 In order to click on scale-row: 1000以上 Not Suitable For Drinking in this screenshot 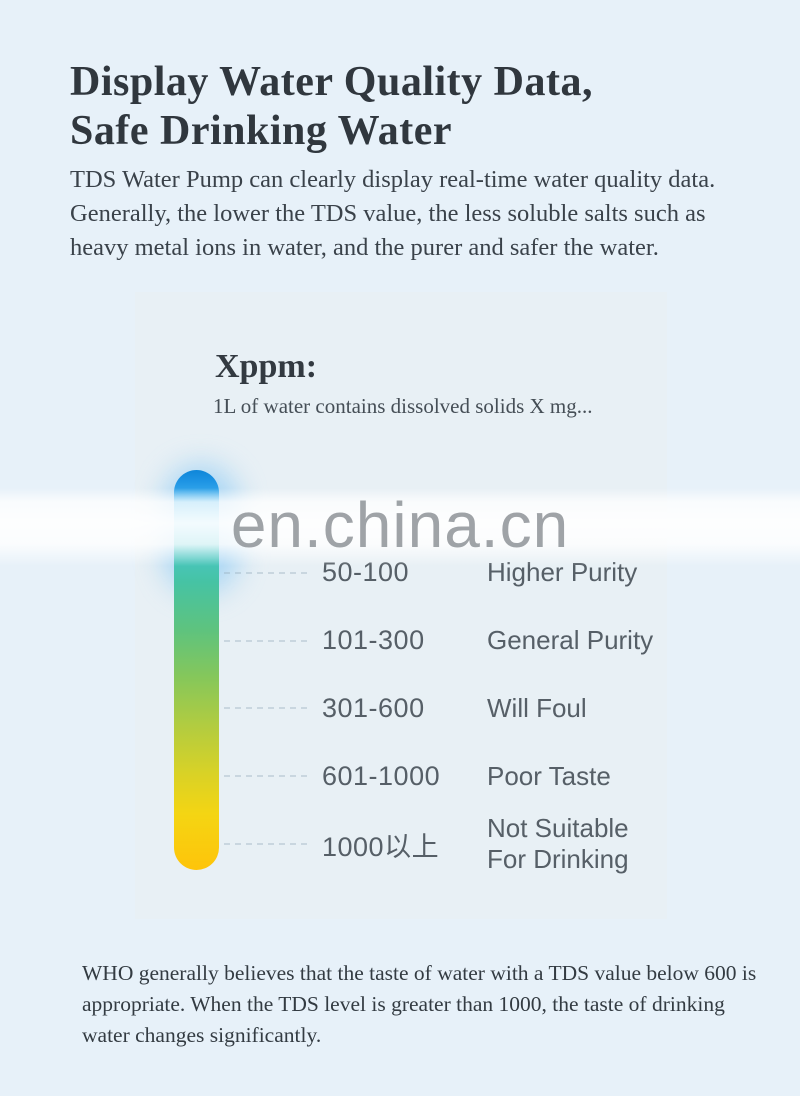, I will do `click(494, 844)`.